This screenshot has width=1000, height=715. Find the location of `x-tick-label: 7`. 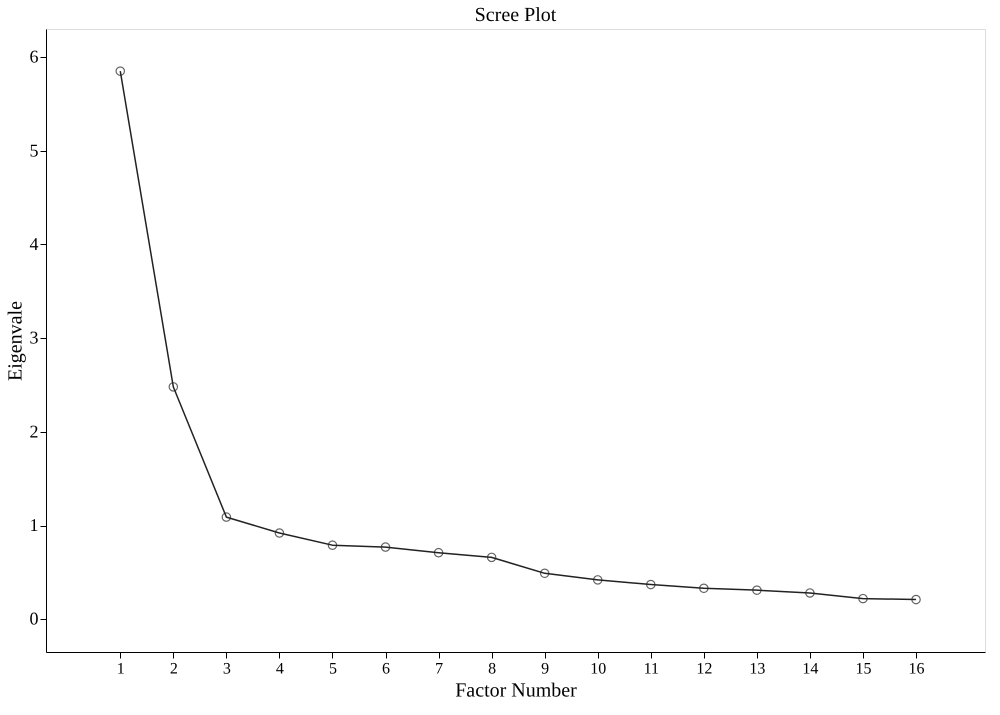

x-tick-label: 7 is located at coordinates (439, 669).